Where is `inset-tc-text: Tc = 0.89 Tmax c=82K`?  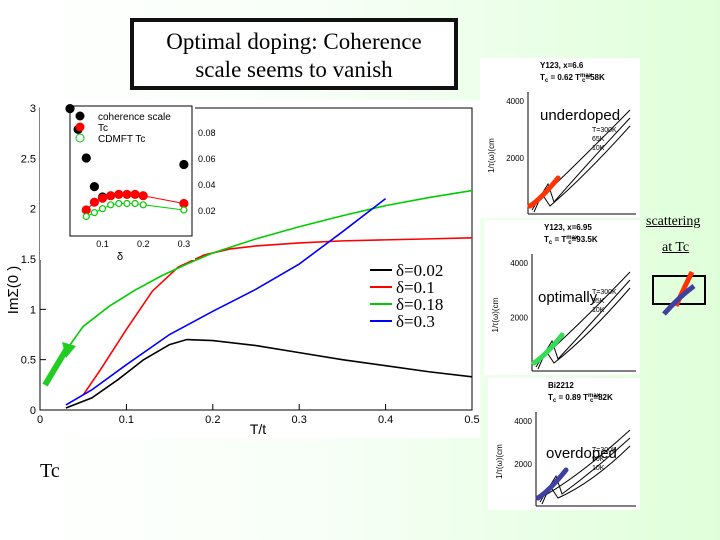 inset-tc-text: Tc = 0.89 Tmax c=82K is located at coordinates (580, 398).